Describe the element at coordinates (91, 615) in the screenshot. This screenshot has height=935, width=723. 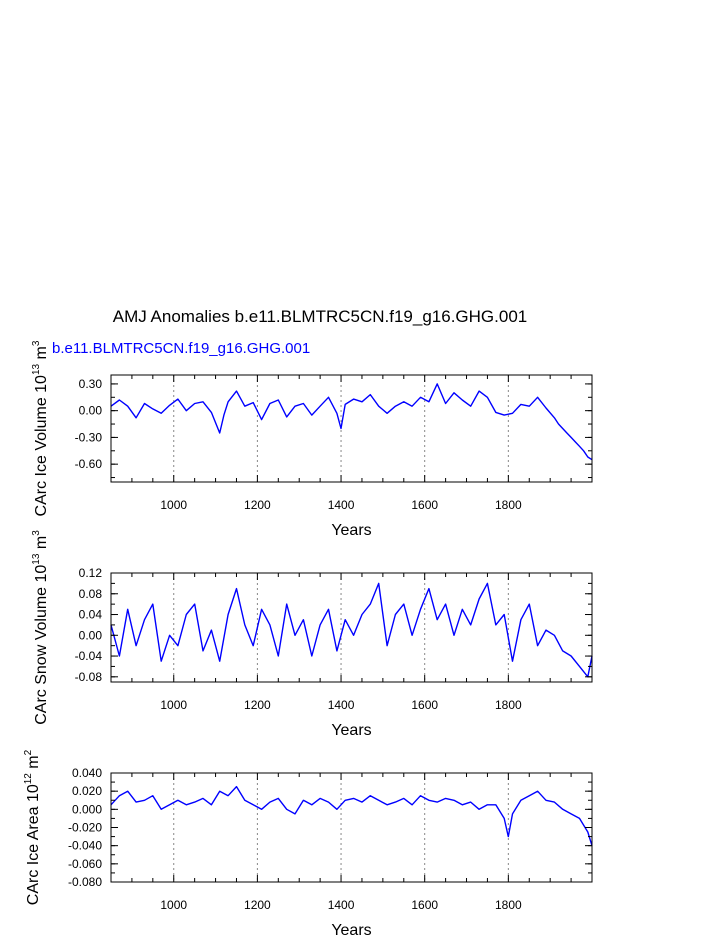
I see `y-tick-label: 0.04` at that location.